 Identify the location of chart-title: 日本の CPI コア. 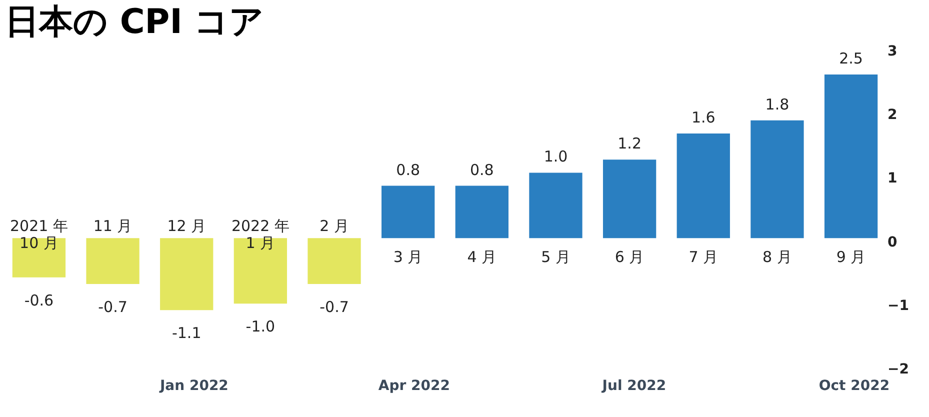
(134, 22).